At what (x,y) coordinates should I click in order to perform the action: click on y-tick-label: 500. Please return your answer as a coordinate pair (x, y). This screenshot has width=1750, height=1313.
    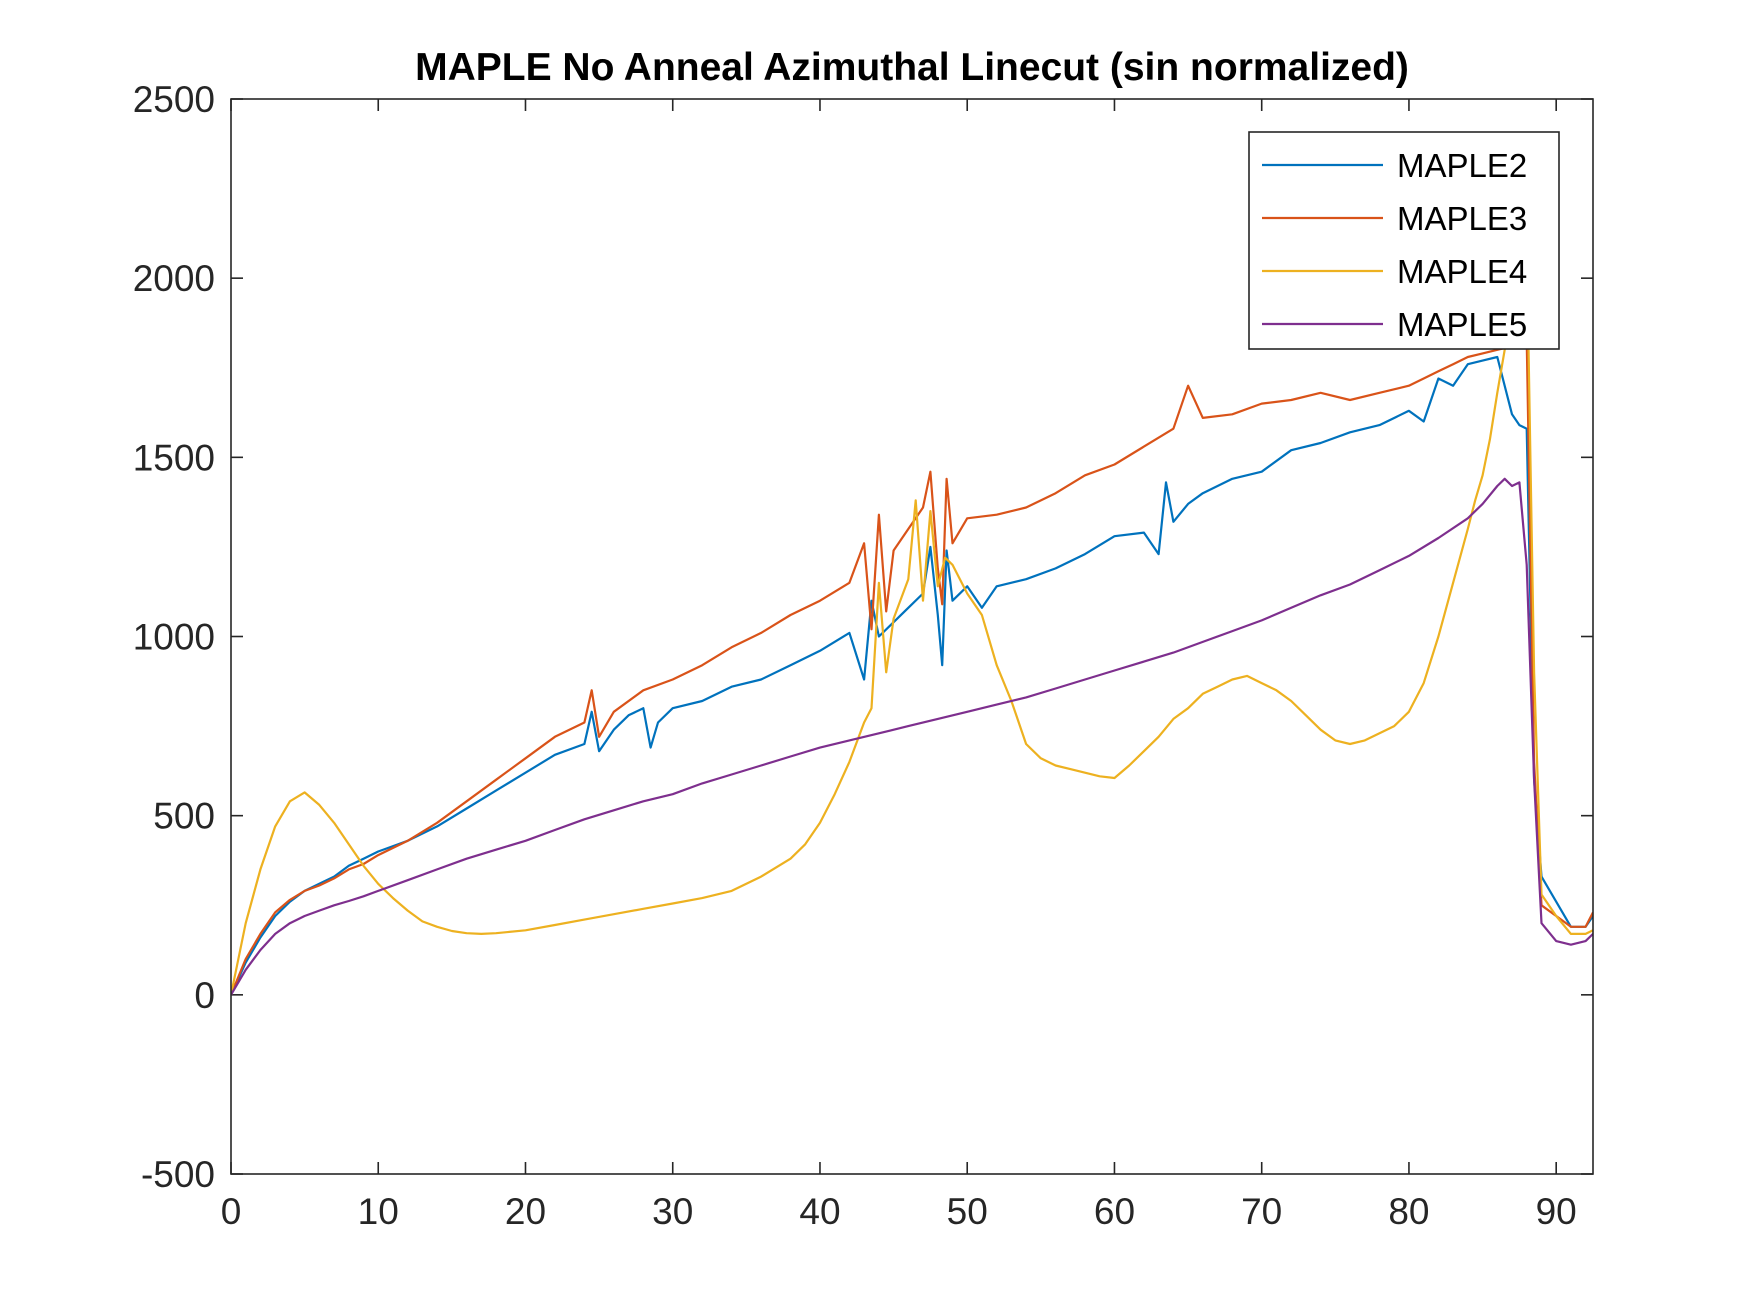
    Looking at the image, I should click on (184, 816).